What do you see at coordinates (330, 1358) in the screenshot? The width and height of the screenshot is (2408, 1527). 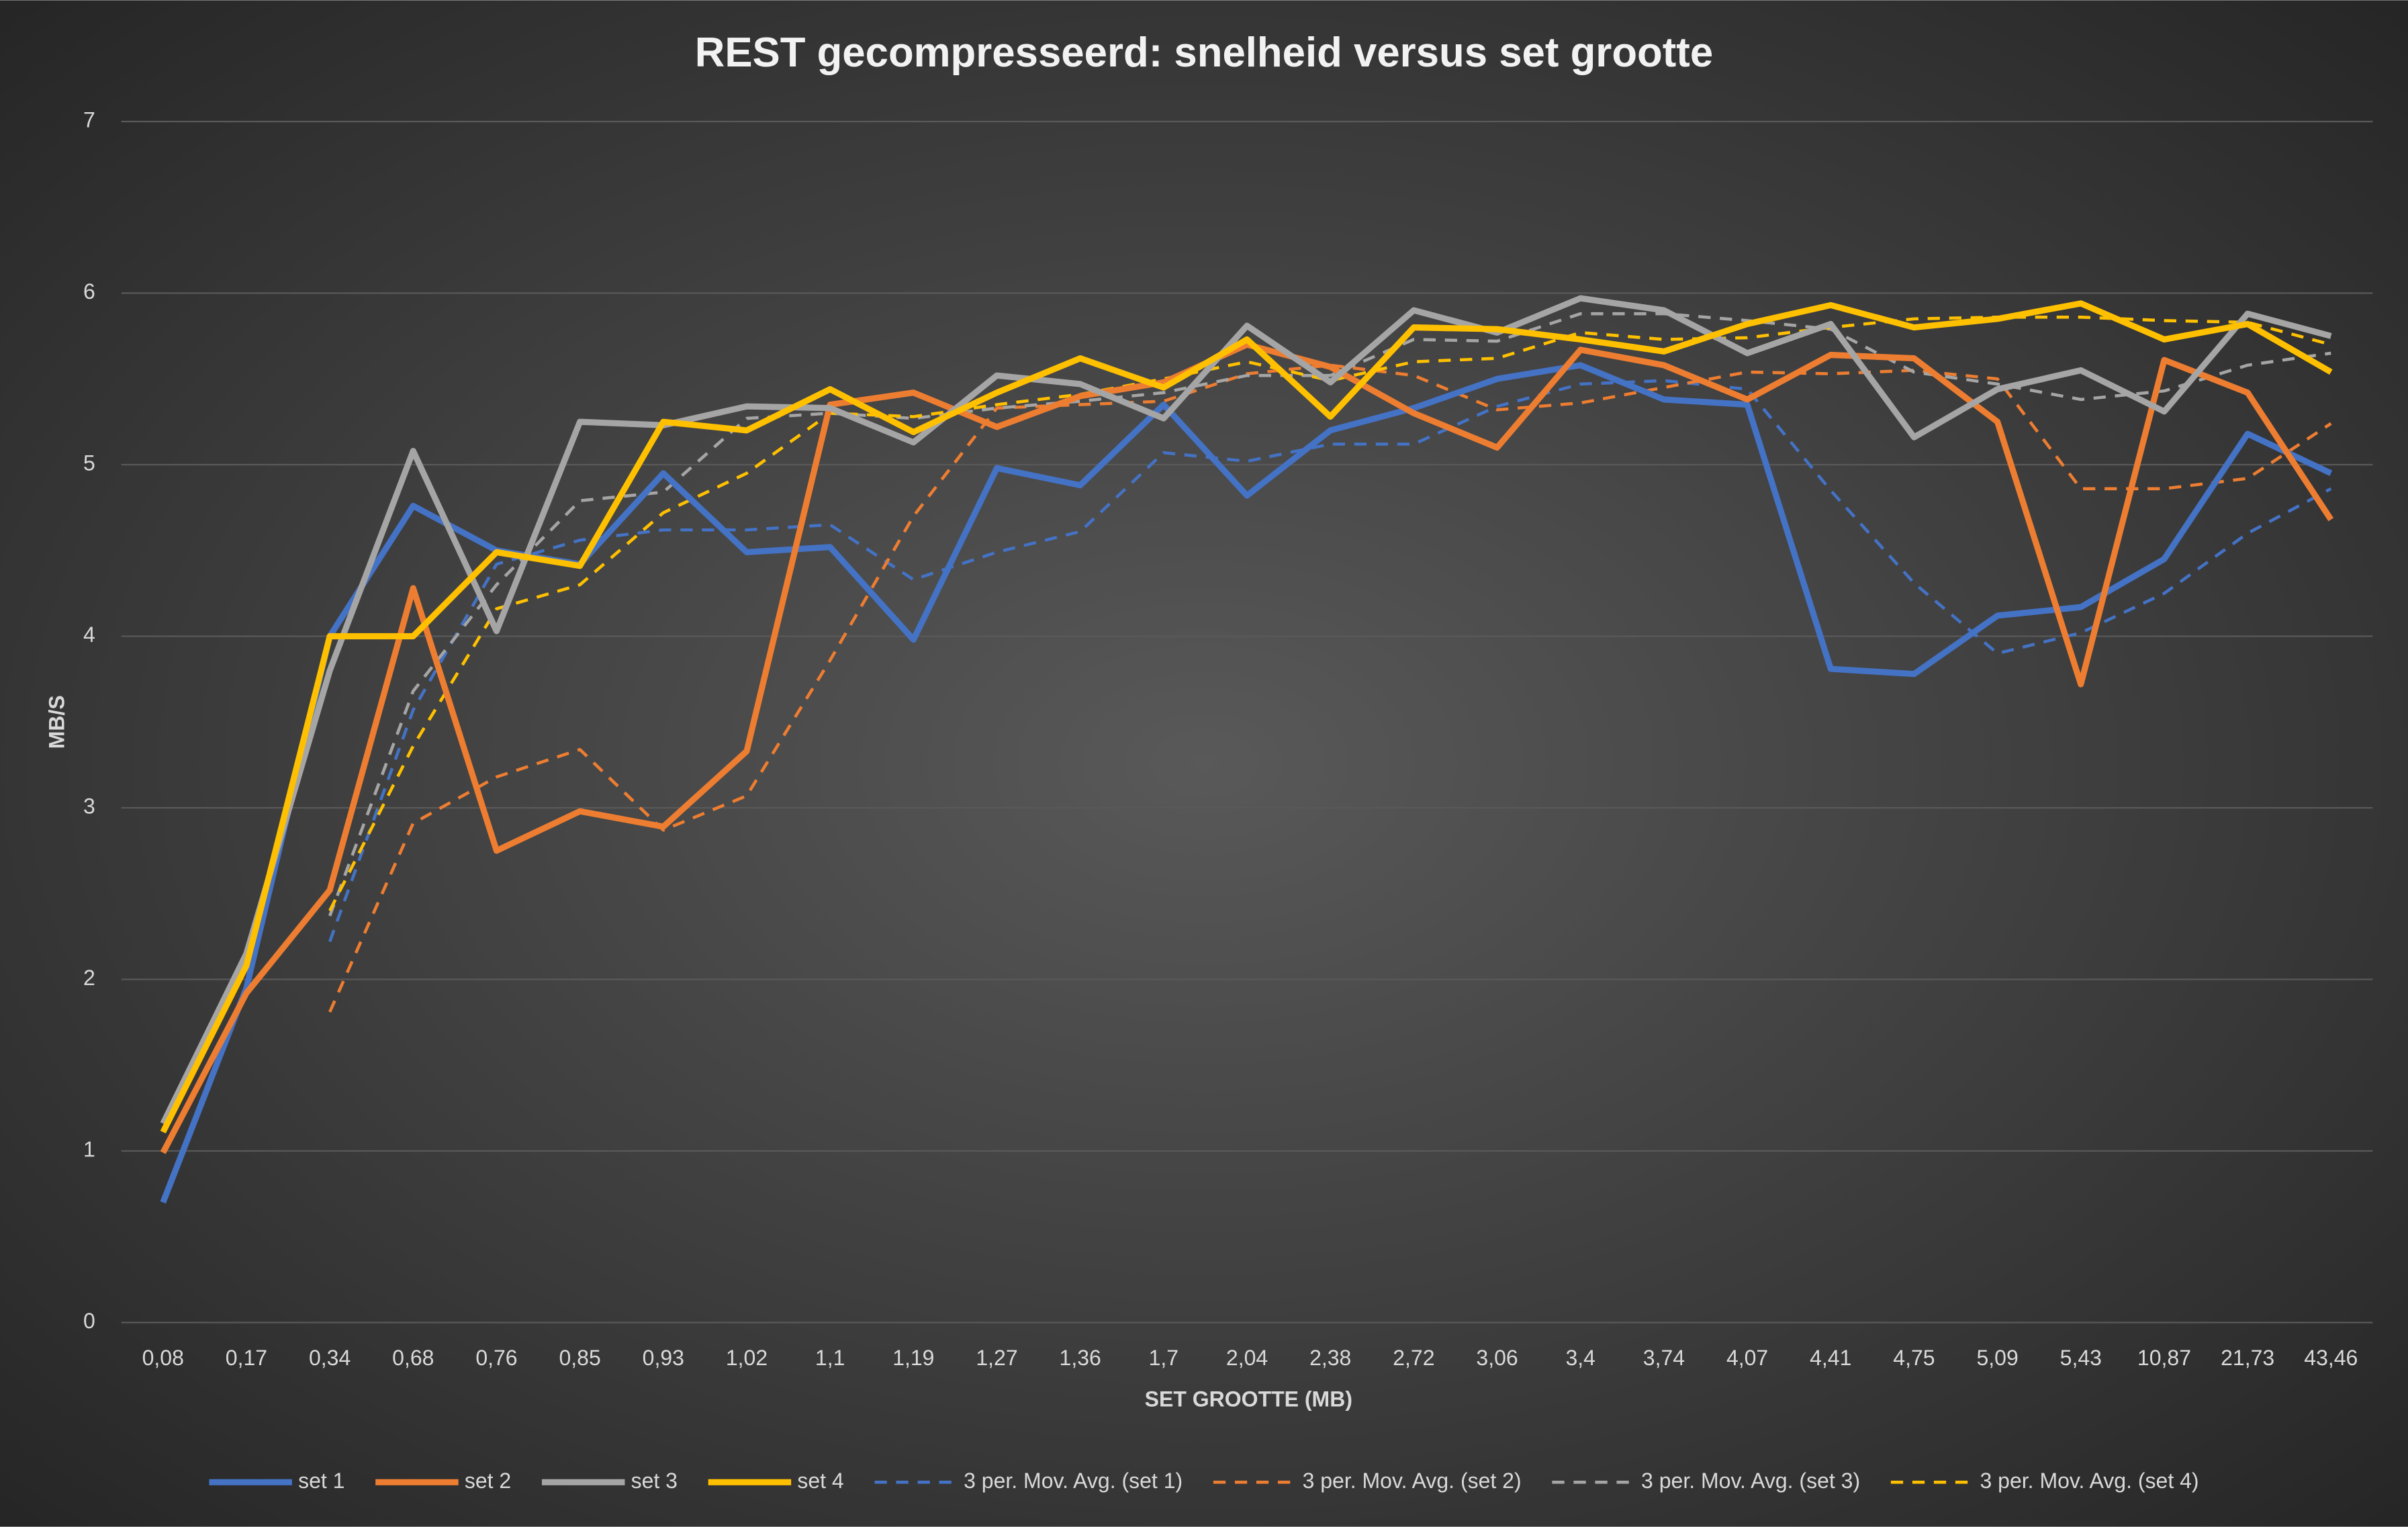 I see `x-tick-label: 0,34` at bounding box center [330, 1358].